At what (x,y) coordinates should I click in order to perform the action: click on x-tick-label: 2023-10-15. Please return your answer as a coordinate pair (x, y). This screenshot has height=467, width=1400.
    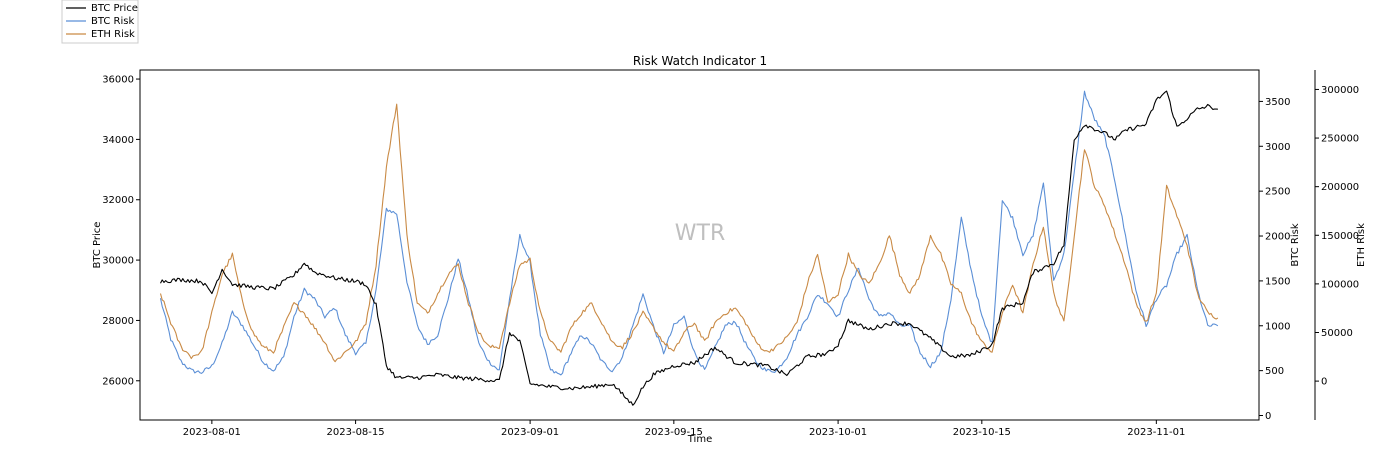
    Looking at the image, I should click on (982, 432).